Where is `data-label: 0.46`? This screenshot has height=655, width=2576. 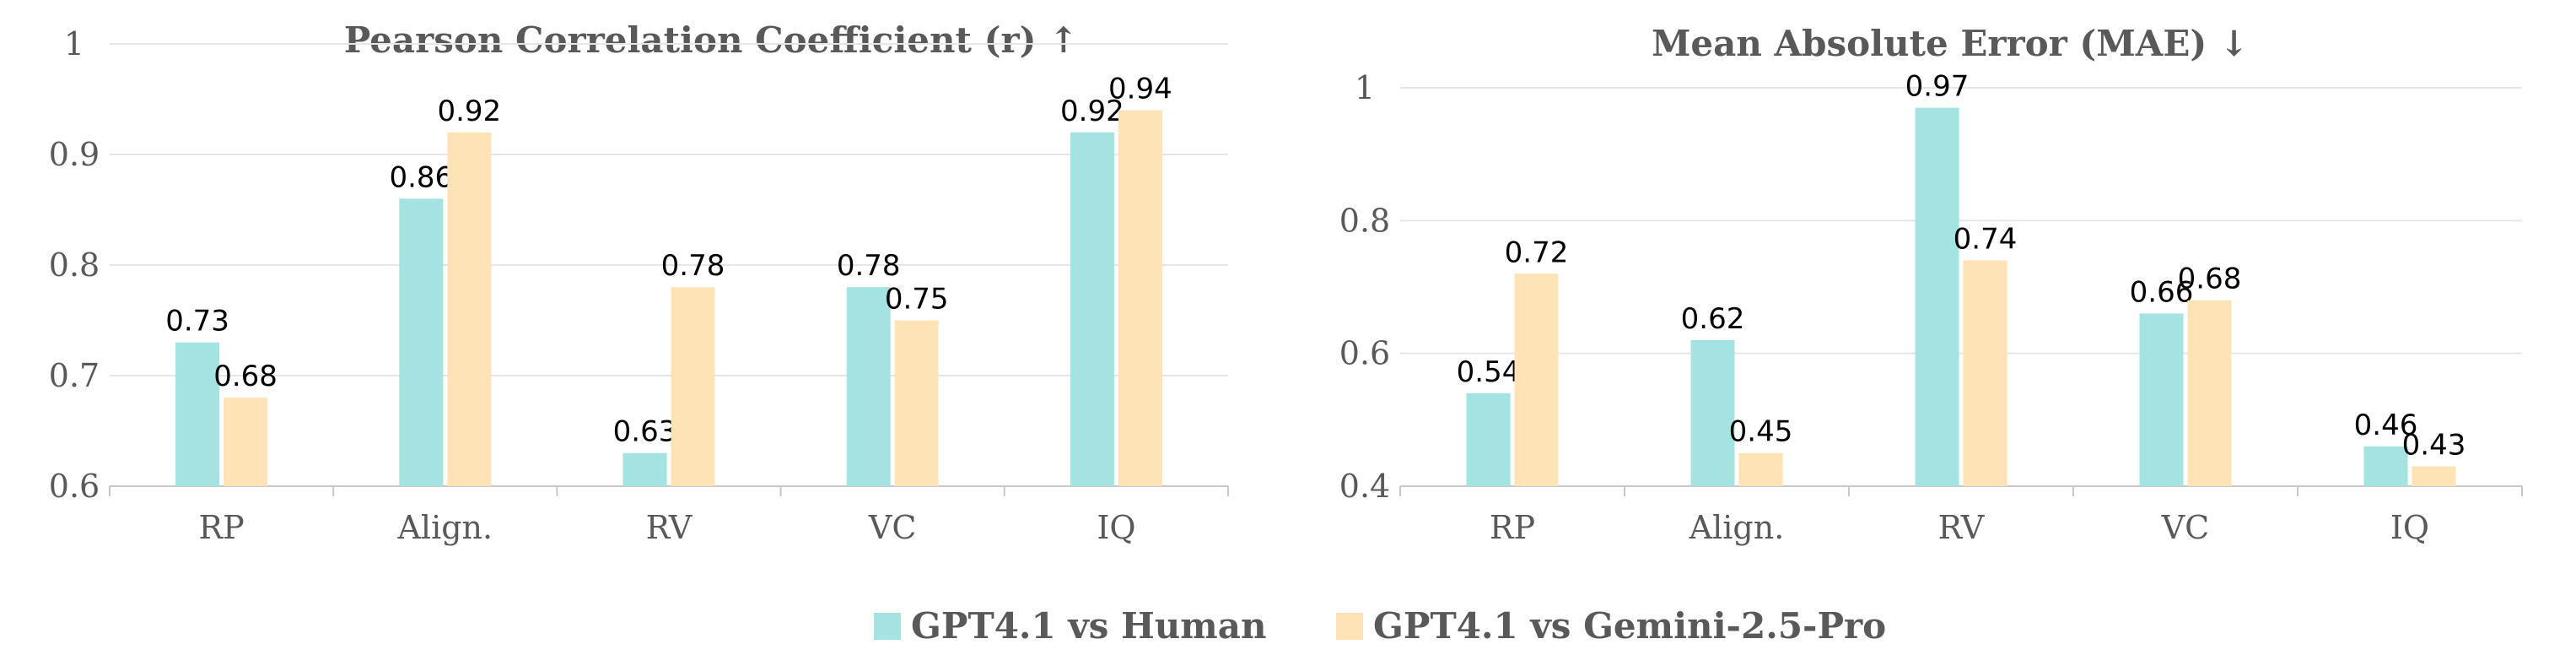
data-label: 0.46 is located at coordinates (2386, 425).